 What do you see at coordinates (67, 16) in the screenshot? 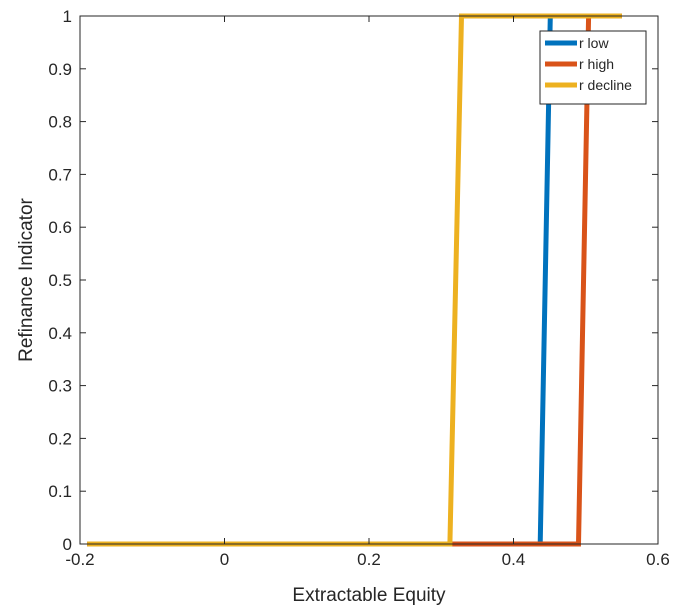
I see `y-tick-label: 1` at bounding box center [67, 16].